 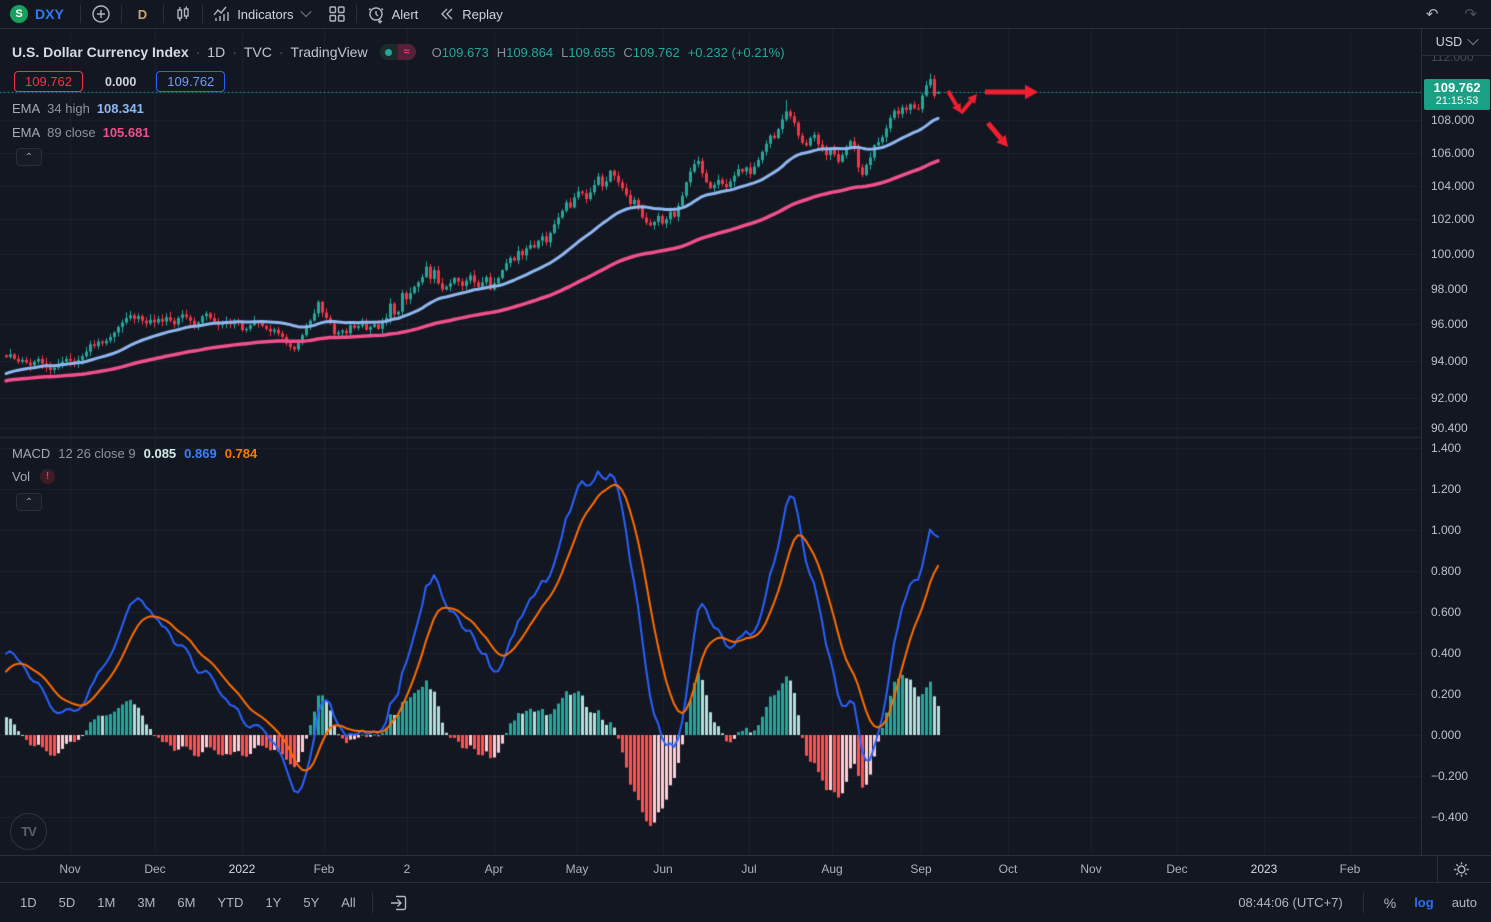 I want to click on time-axis-label: Dec, so click(x=155, y=869).